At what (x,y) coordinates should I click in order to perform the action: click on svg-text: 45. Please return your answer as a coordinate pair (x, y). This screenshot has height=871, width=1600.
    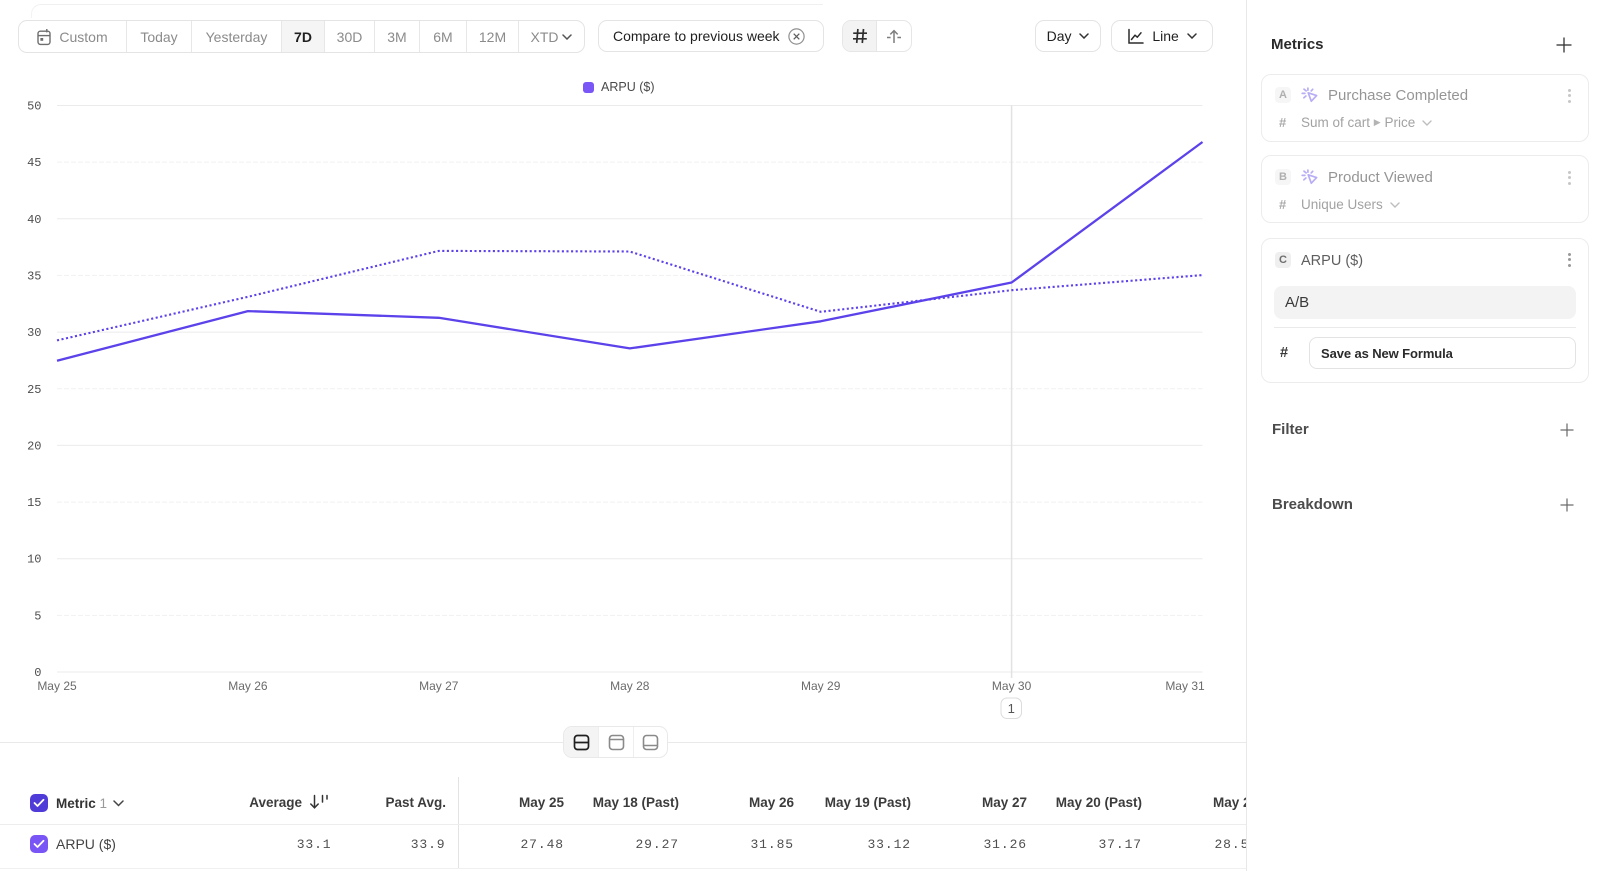
    Looking at the image, I should click on (34, 163).